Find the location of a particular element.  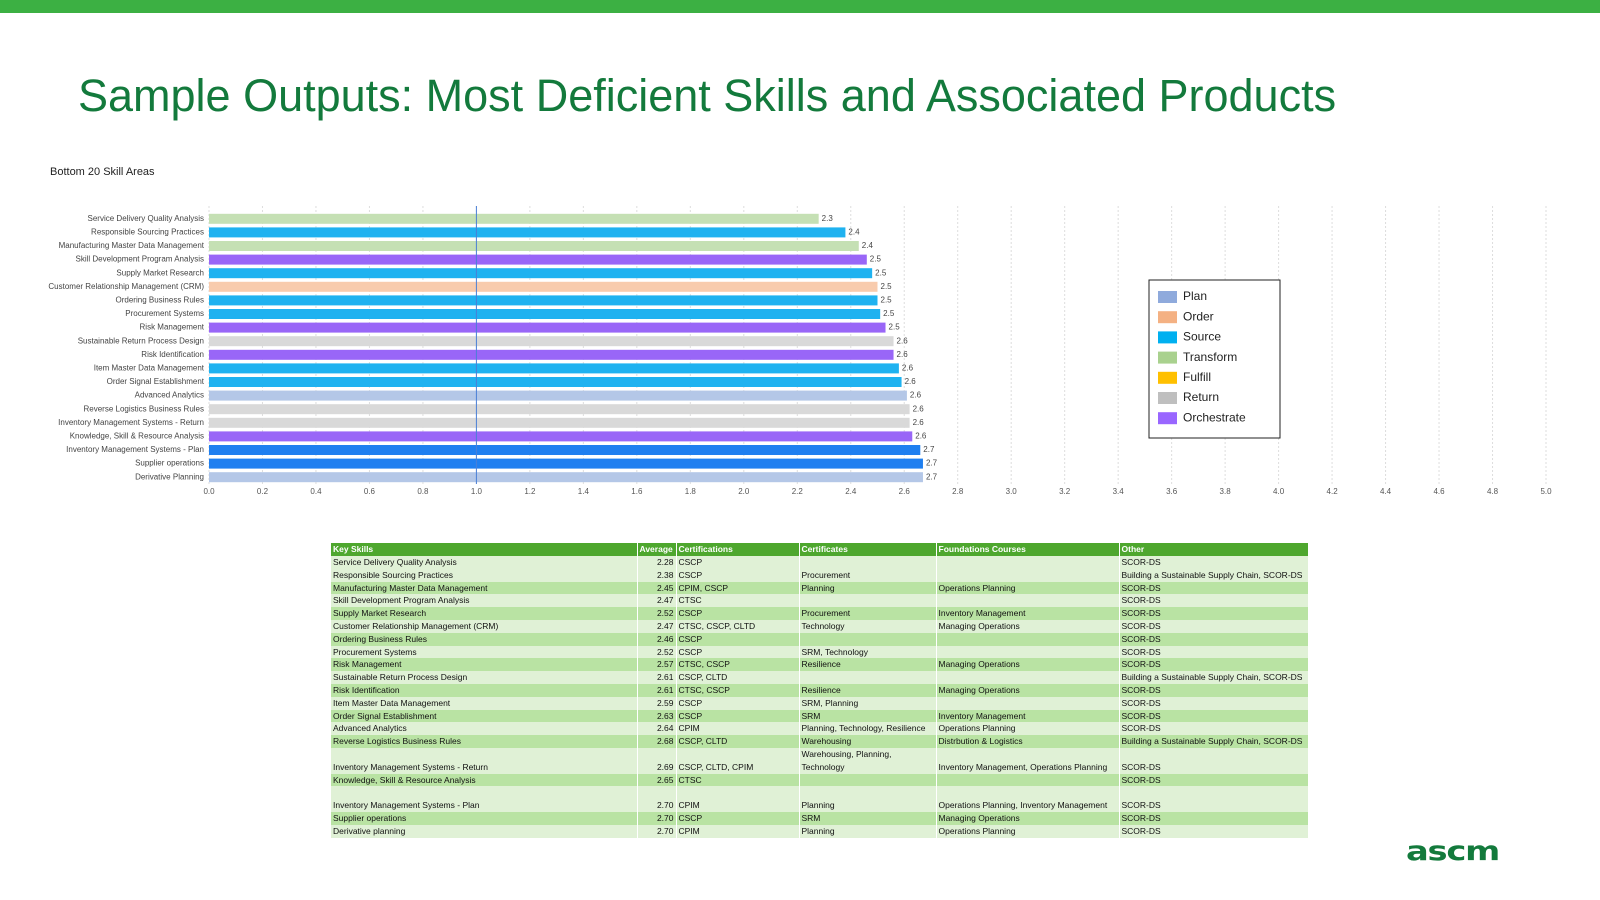

table-cell: Procurement is located at coordinates (868, 575).